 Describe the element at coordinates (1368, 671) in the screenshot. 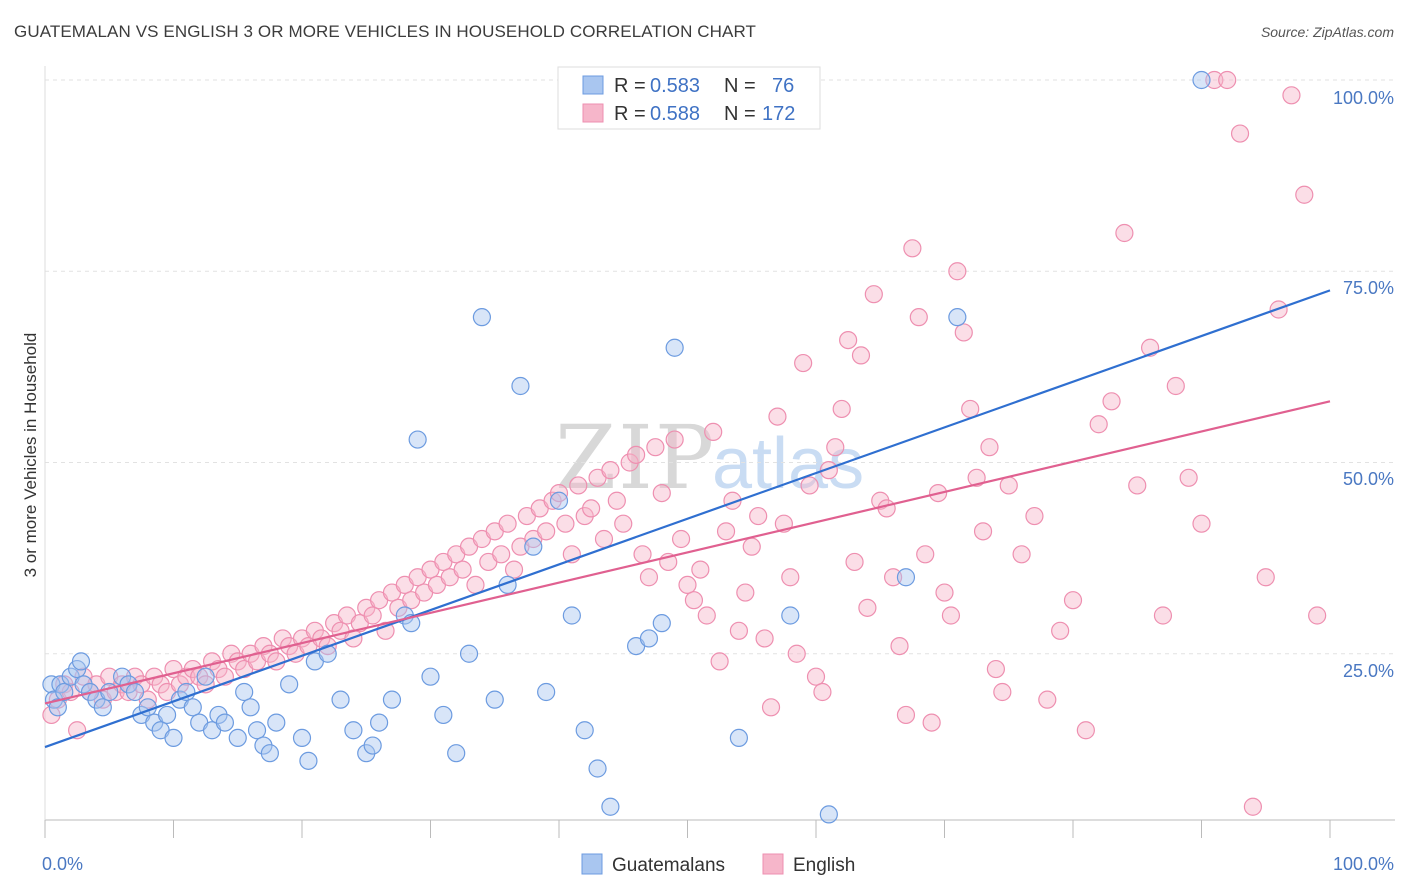

I see `y-tick-label-25: 25.0%` at that location.